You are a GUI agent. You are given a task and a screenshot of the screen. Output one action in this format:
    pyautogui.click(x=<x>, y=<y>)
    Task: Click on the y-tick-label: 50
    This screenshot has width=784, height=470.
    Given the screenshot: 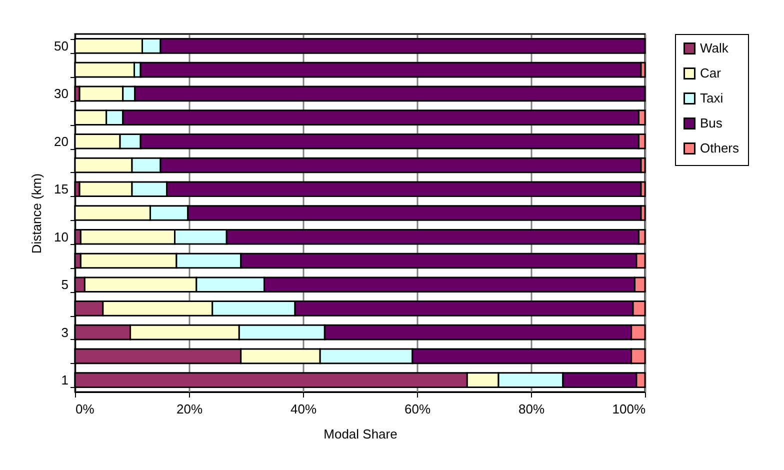 What is the action you would take?
    pyautogui.click(x=61, y=46)
    